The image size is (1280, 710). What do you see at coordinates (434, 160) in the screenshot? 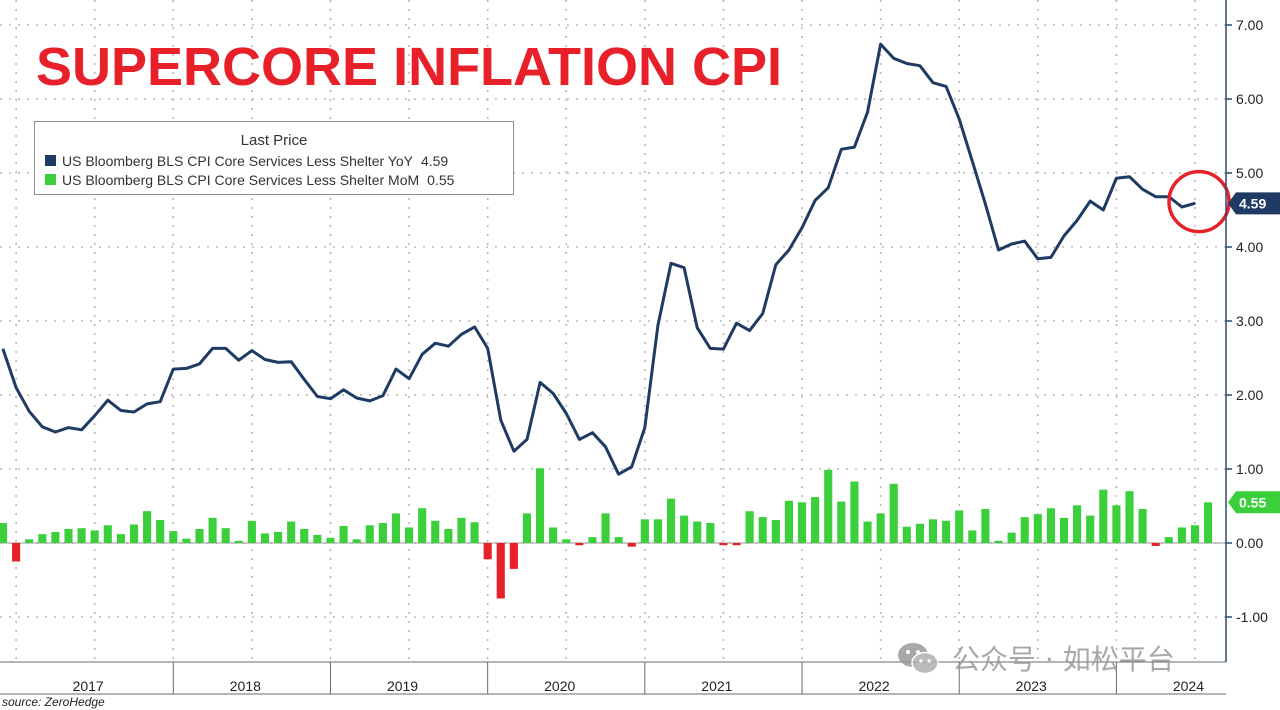
I see `legend-value-yoy: 4.59` at bounding box center [434, 160].